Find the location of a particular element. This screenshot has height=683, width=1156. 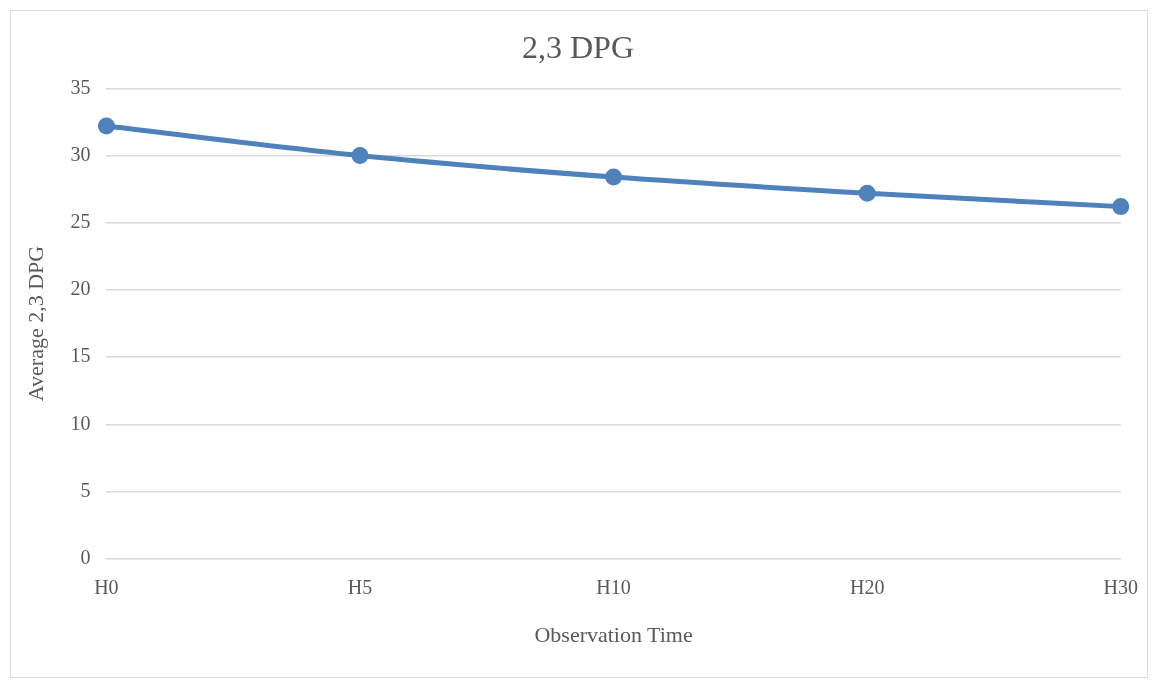

y-tick-label: 35 is located at coordinates (80, 86).